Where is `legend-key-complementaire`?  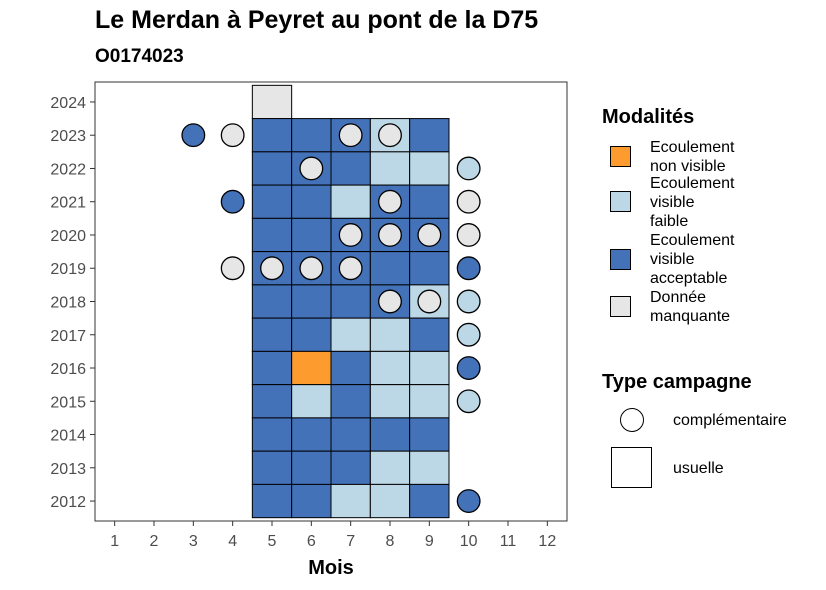 legend-key-complementaire is located at coordinates (632, 420).